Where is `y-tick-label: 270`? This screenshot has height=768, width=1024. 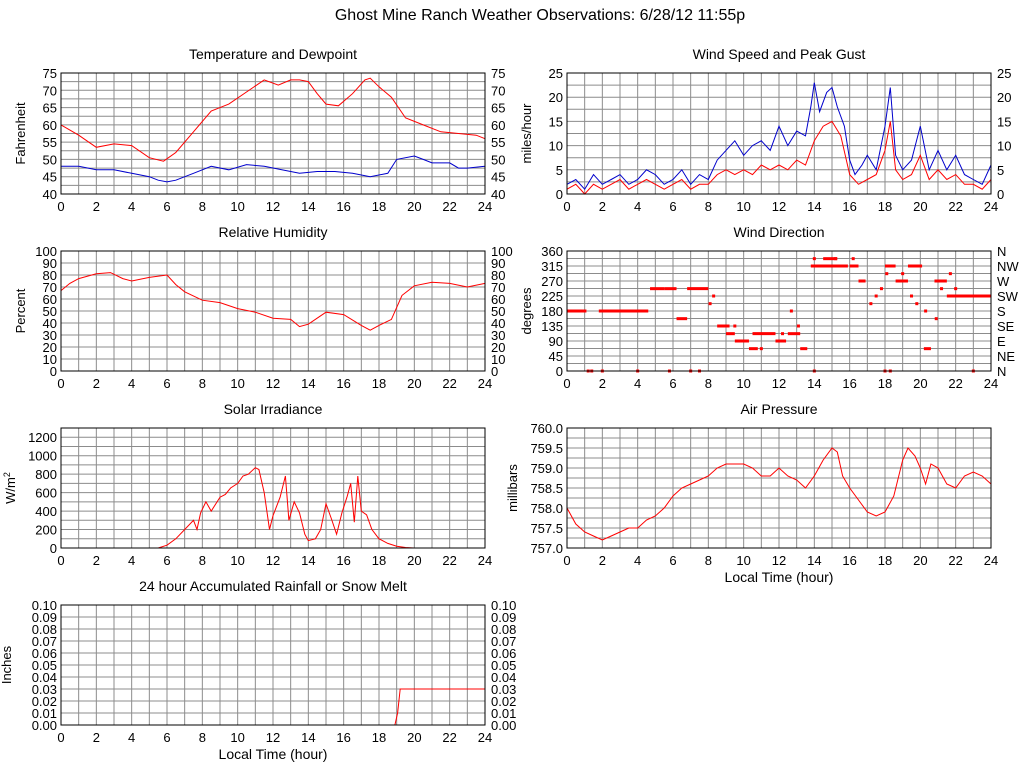 y-tick-label: 270 is located at coordinates (552, 281).